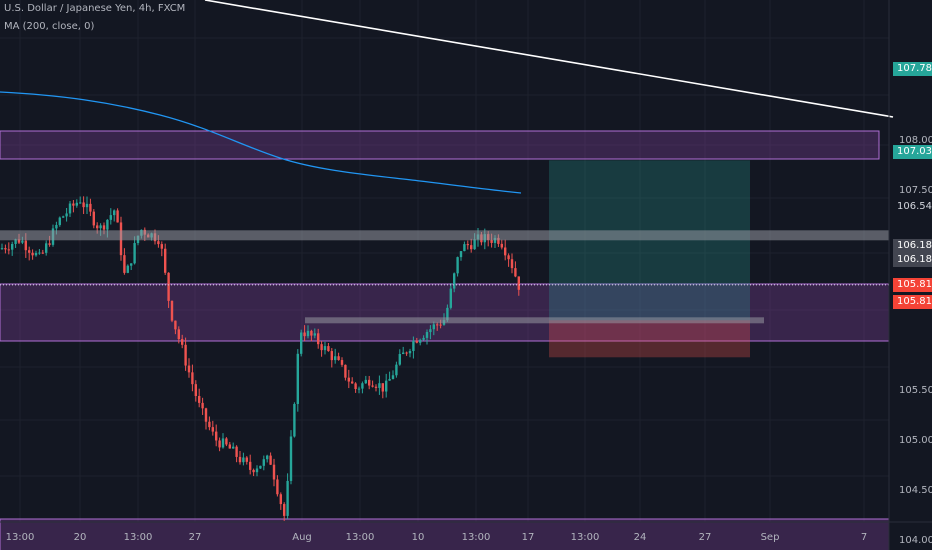  Describe the element at coordinates (440, 145) in the screenshot. I see `resistance-zone` at that location.